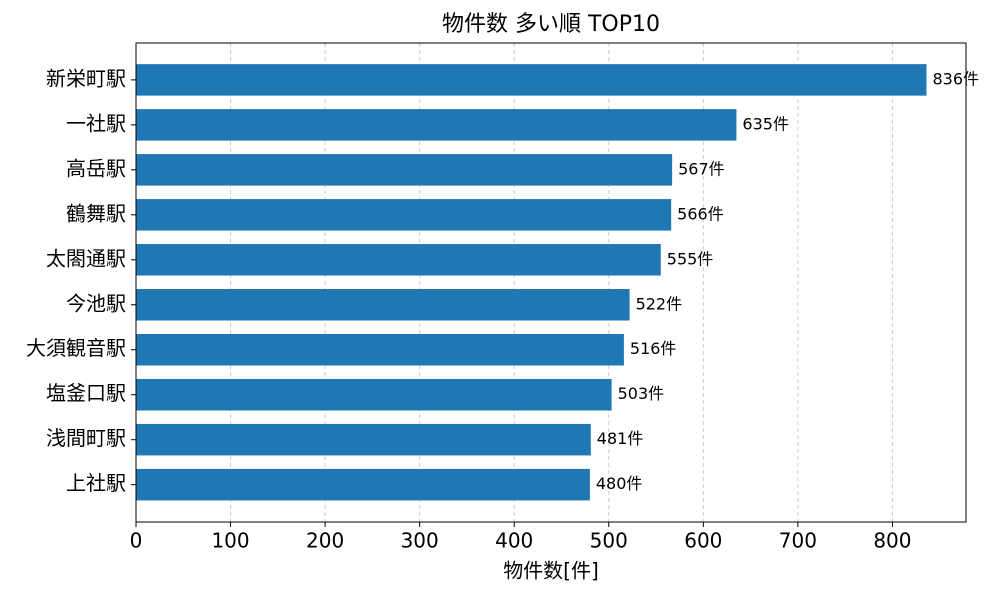  Describe the element at coordinates (619, 483) in the screenshot. I see `value-label: 480件` at that location.